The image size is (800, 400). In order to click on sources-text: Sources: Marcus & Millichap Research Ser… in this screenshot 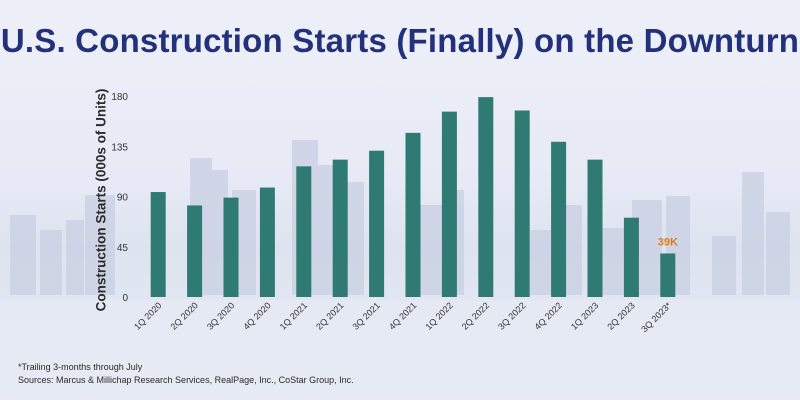, I will do `click(186, 380)`.